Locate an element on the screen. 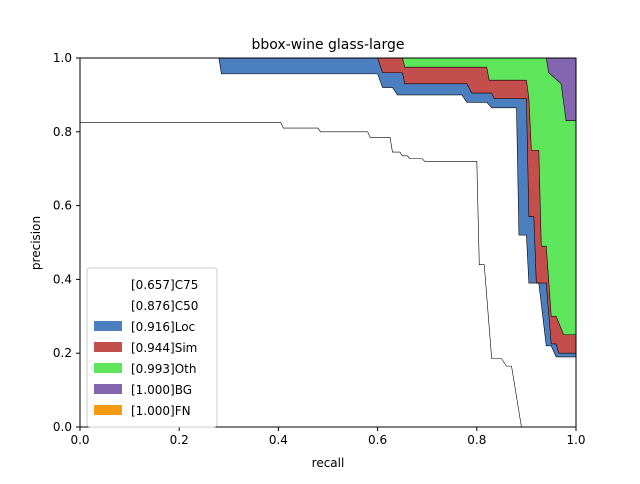 The width and height of the screenshot is (640, 484). legend-swatch-bg is located at coordinates (108, 389).